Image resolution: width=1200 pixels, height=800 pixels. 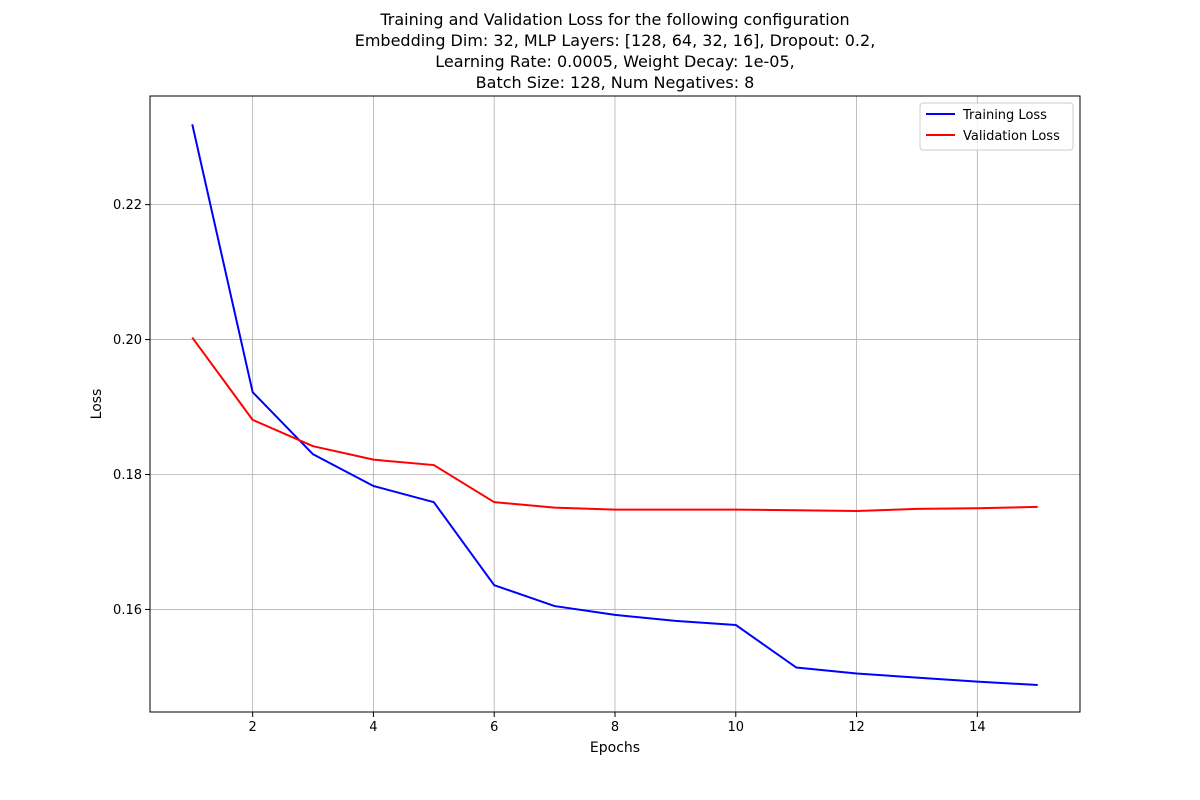 What do you see at coordinates (736, 727) in the screenshot?
I see `x-tick-label: 10` at bounding box center [736, 727].